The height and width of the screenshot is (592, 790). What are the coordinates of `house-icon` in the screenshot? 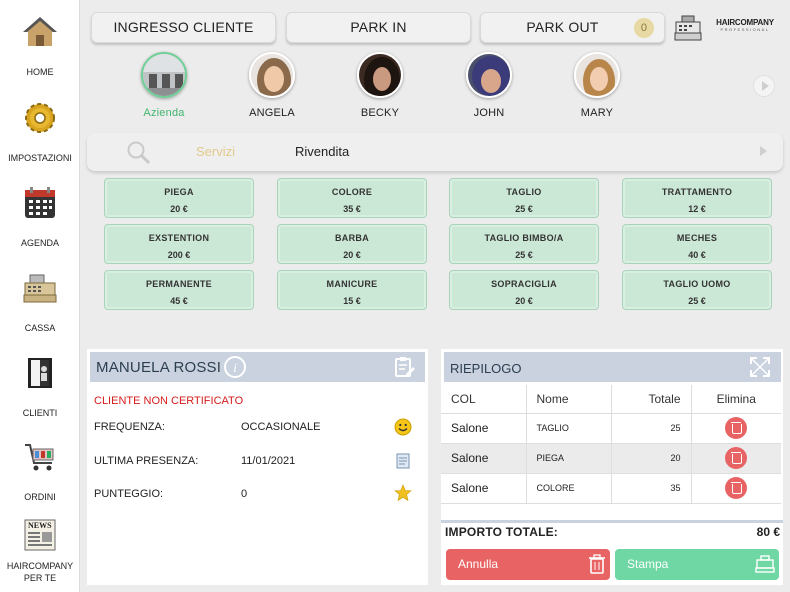 It's located at (40, 31).